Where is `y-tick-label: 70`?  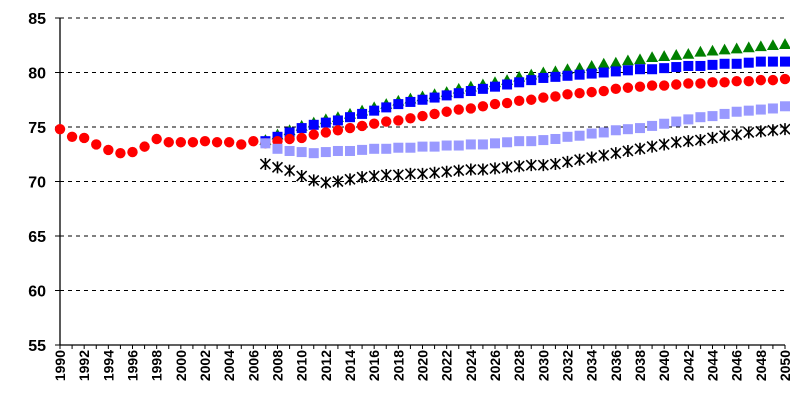
y-tick-label: 70 is located at coordinates (37, 183).